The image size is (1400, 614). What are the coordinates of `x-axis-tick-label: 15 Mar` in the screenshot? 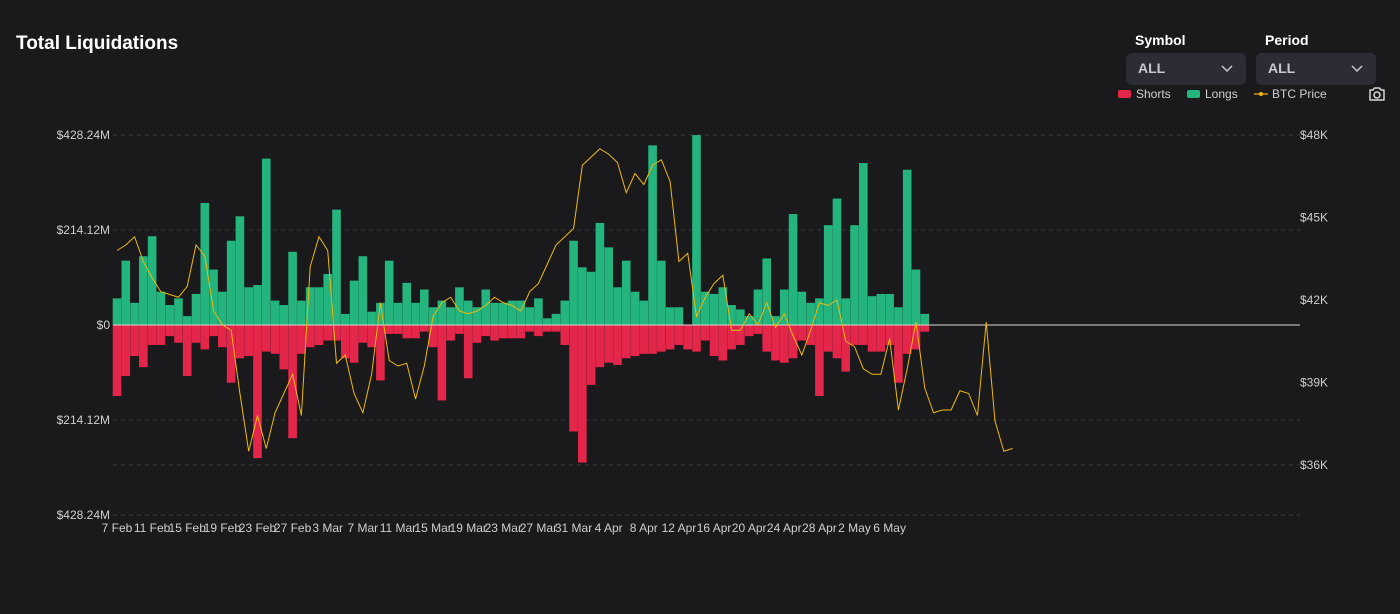 It's located at (432, 528).